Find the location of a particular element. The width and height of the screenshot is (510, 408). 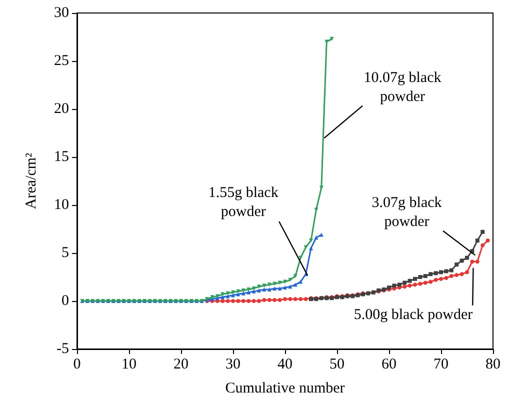

x-tick-label: 10 is located at coordinates (129, 364).